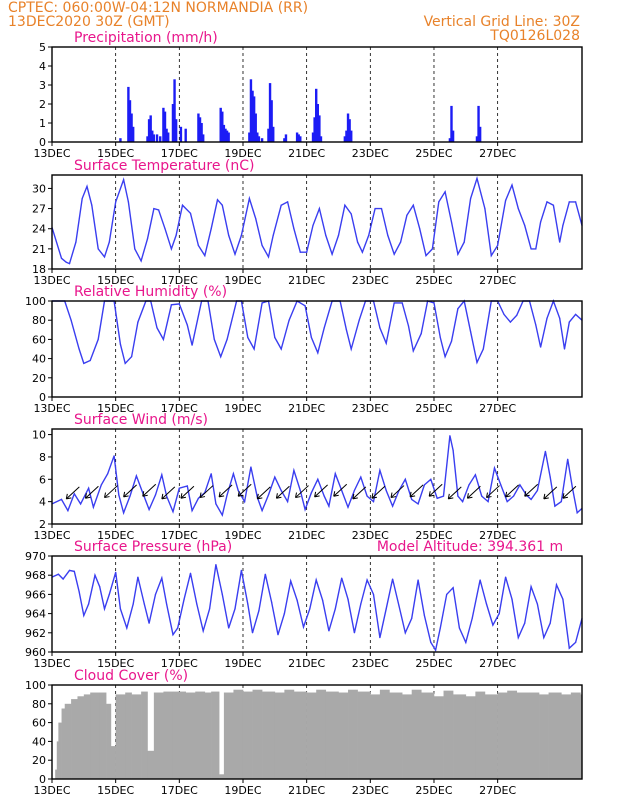 The width and height of the screenshot is (618, 800). What do you see at coordinates (42, 524) in the screenshot?
I see `y-tick-label: 2` at bounding box center [42, 524].